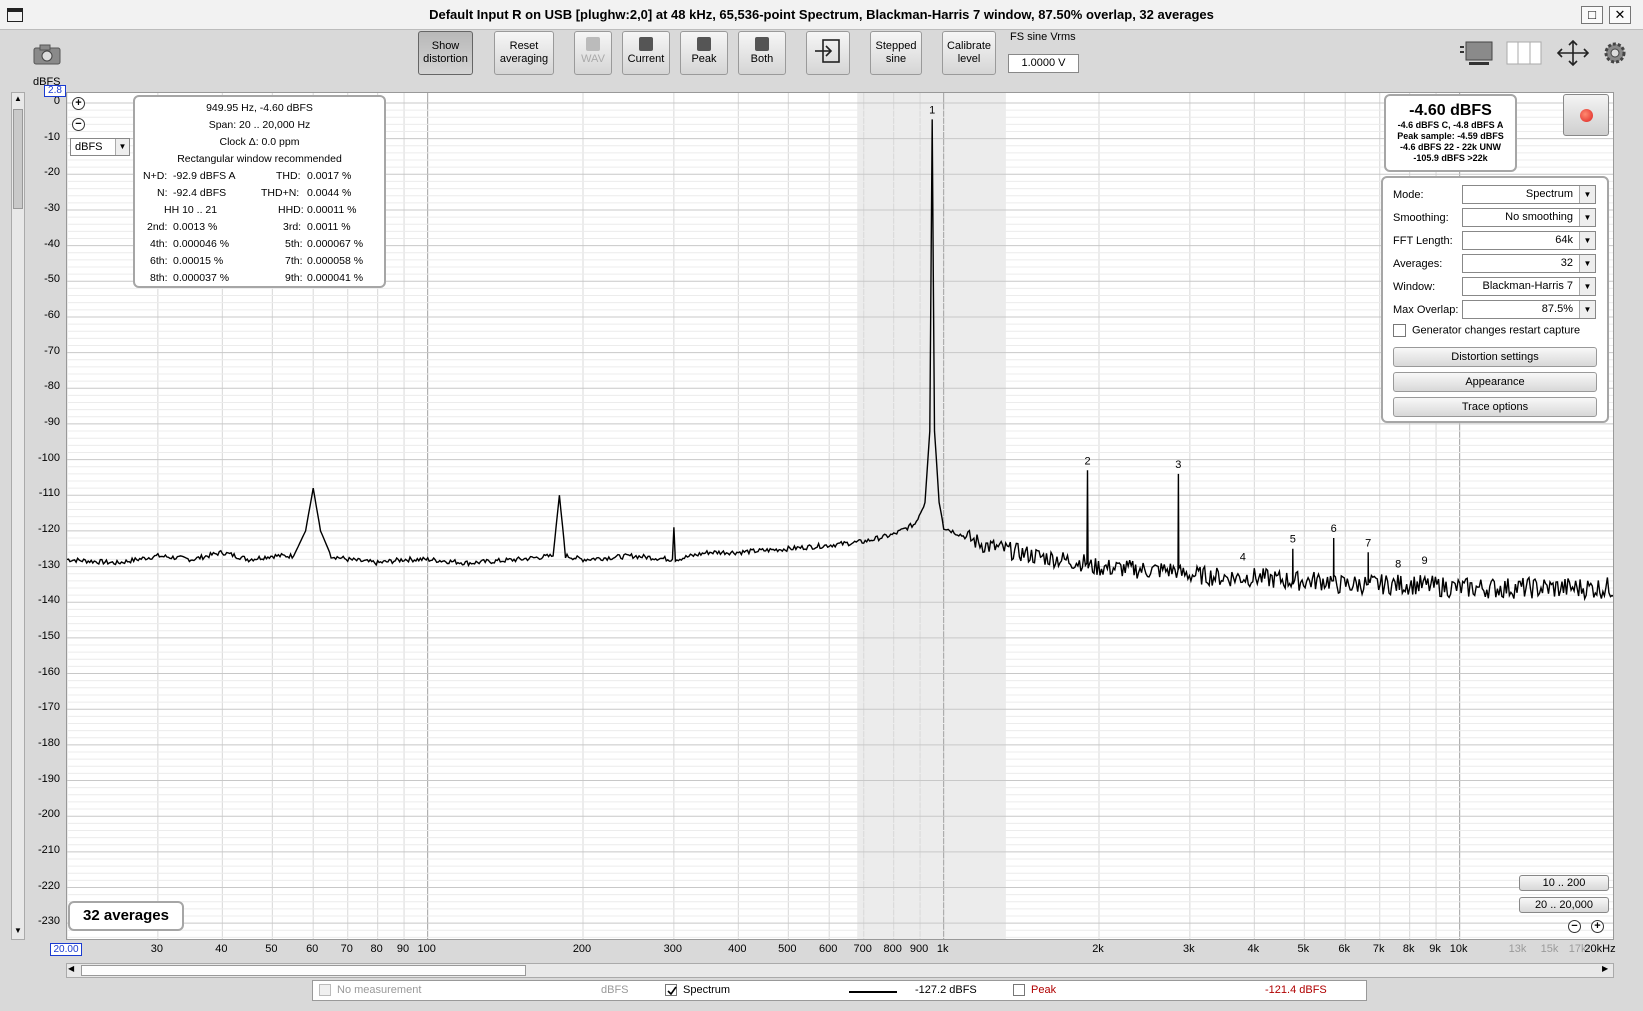 The image size is (1643, 1011). I want to click on y-tick-label: -110, so click(49, 493).